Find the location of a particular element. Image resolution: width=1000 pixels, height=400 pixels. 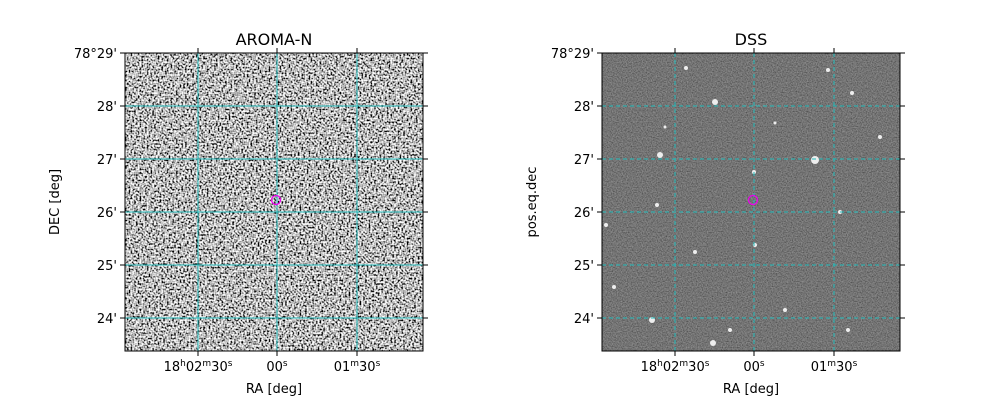

panel-title: DSS is located at coordinates (751, 39).